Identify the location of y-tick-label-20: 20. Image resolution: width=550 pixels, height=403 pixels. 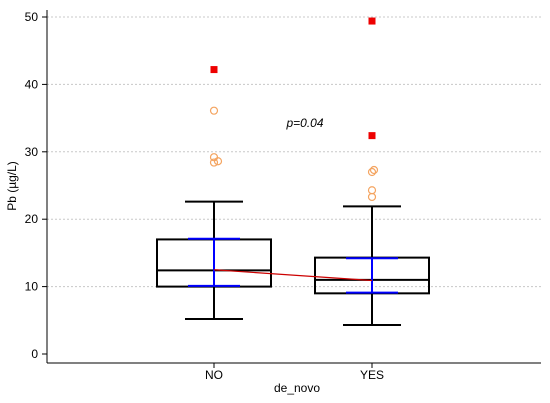
(32, 219).